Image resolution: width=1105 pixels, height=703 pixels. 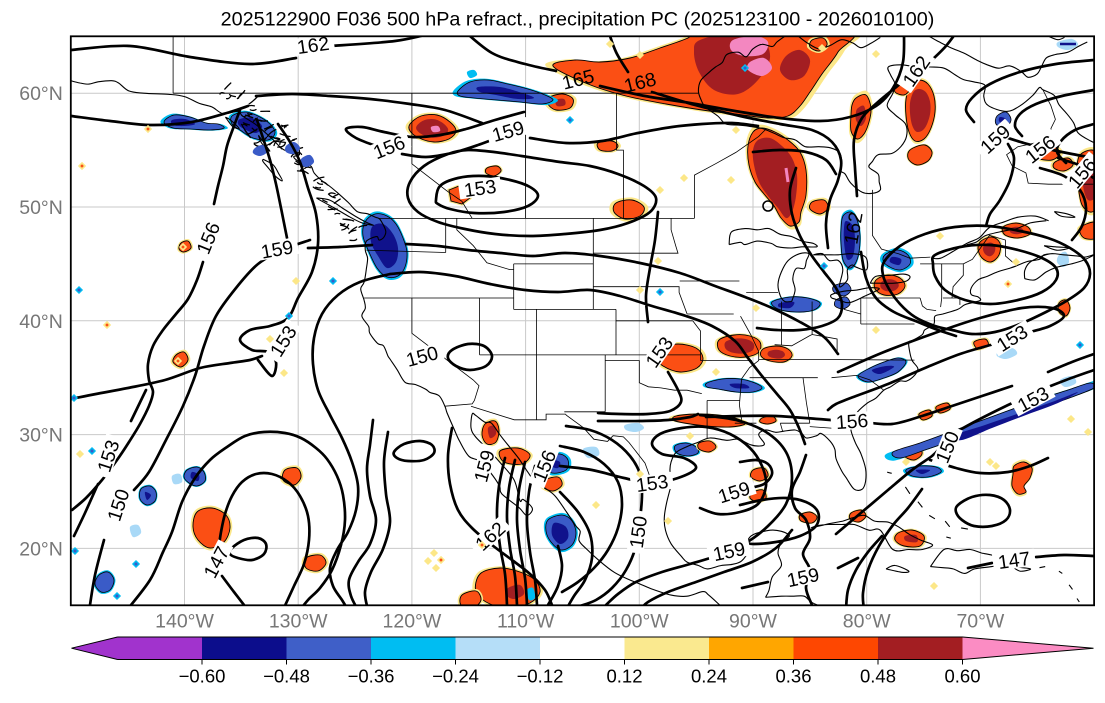 I want to click on svg-text: 70°W, so click(x=980, y=621).